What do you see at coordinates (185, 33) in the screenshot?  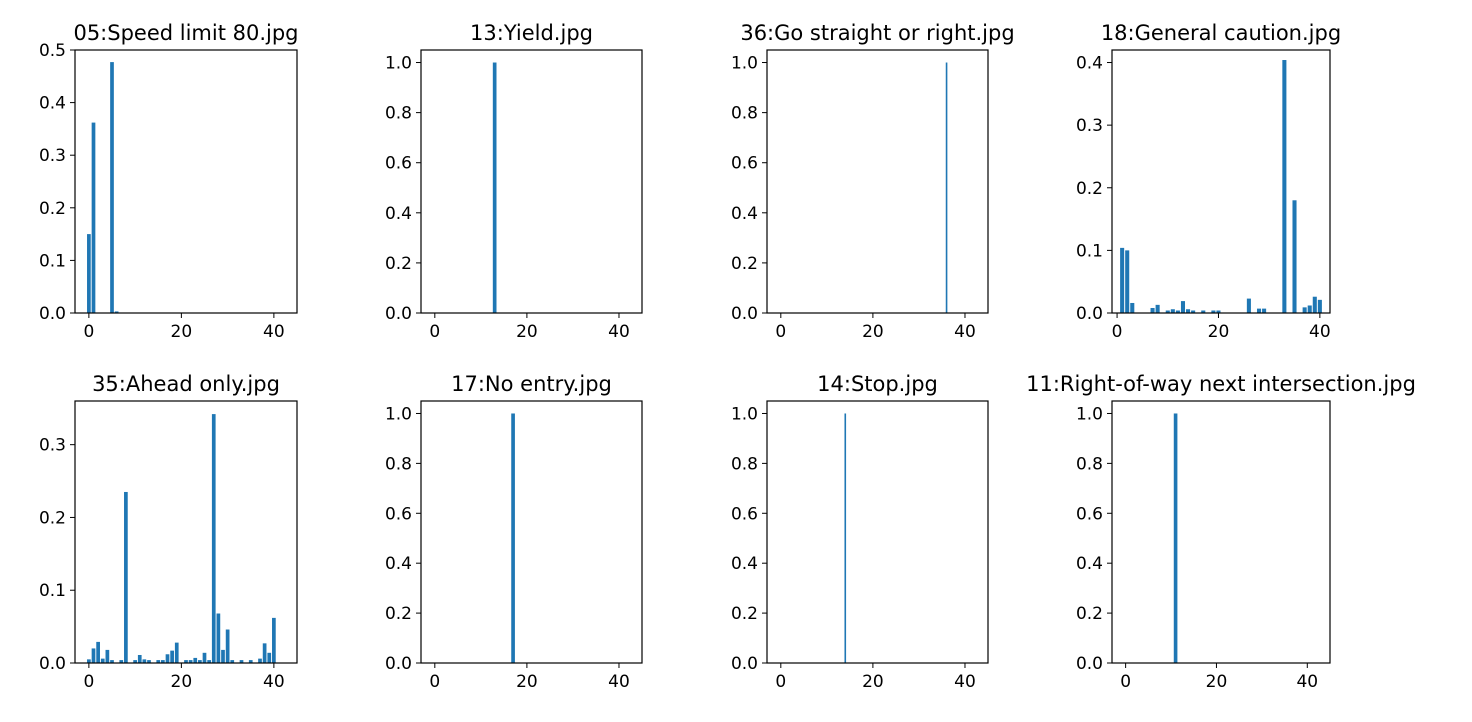 I see `chart-title: 05:Speed limit 80.jpg` at bounding box center [185, 33].